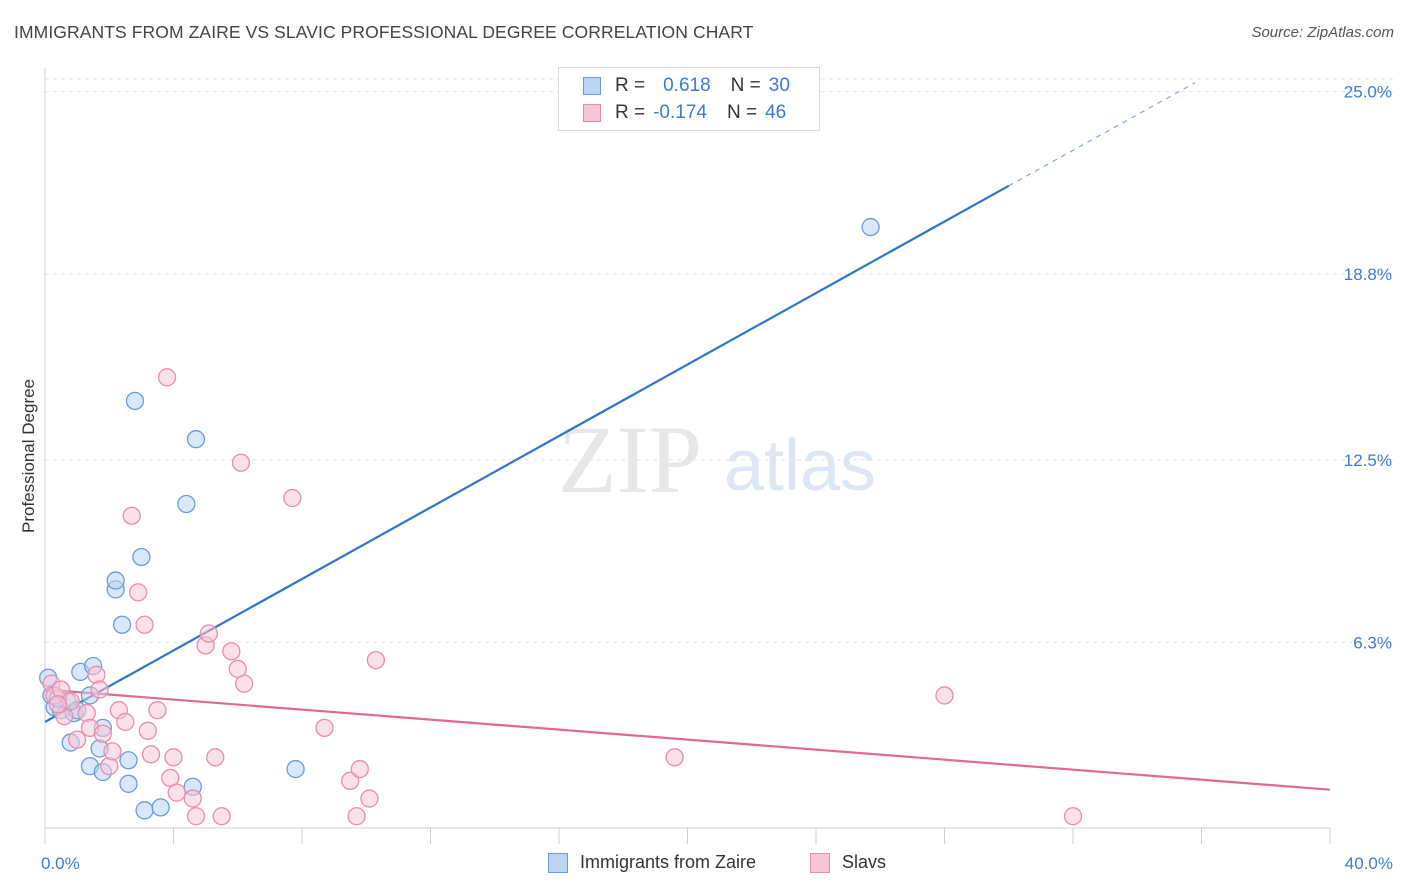  Describe the element at coordinates (592, 113) in the screenshot. I see `legend-swatch-pink` at that location.